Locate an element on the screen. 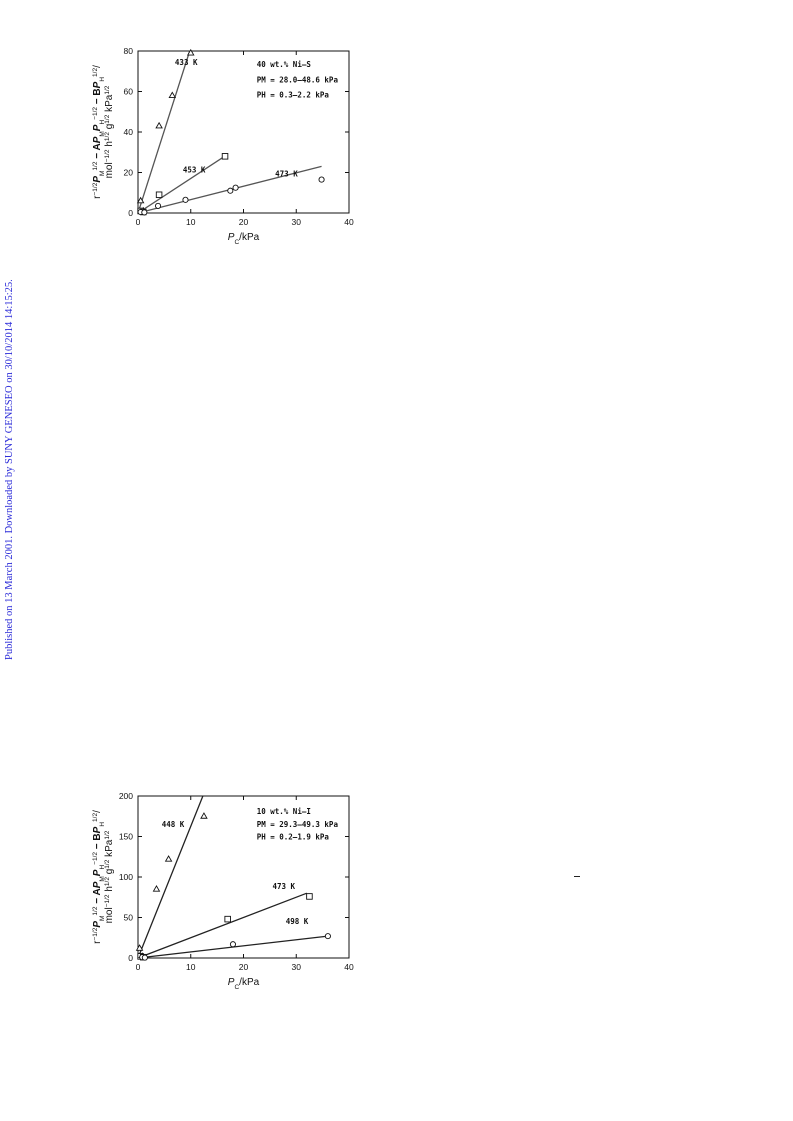 This screenshot has height=1121, width=793. y-tick-label: 40 is located at coordinates (129, 132).